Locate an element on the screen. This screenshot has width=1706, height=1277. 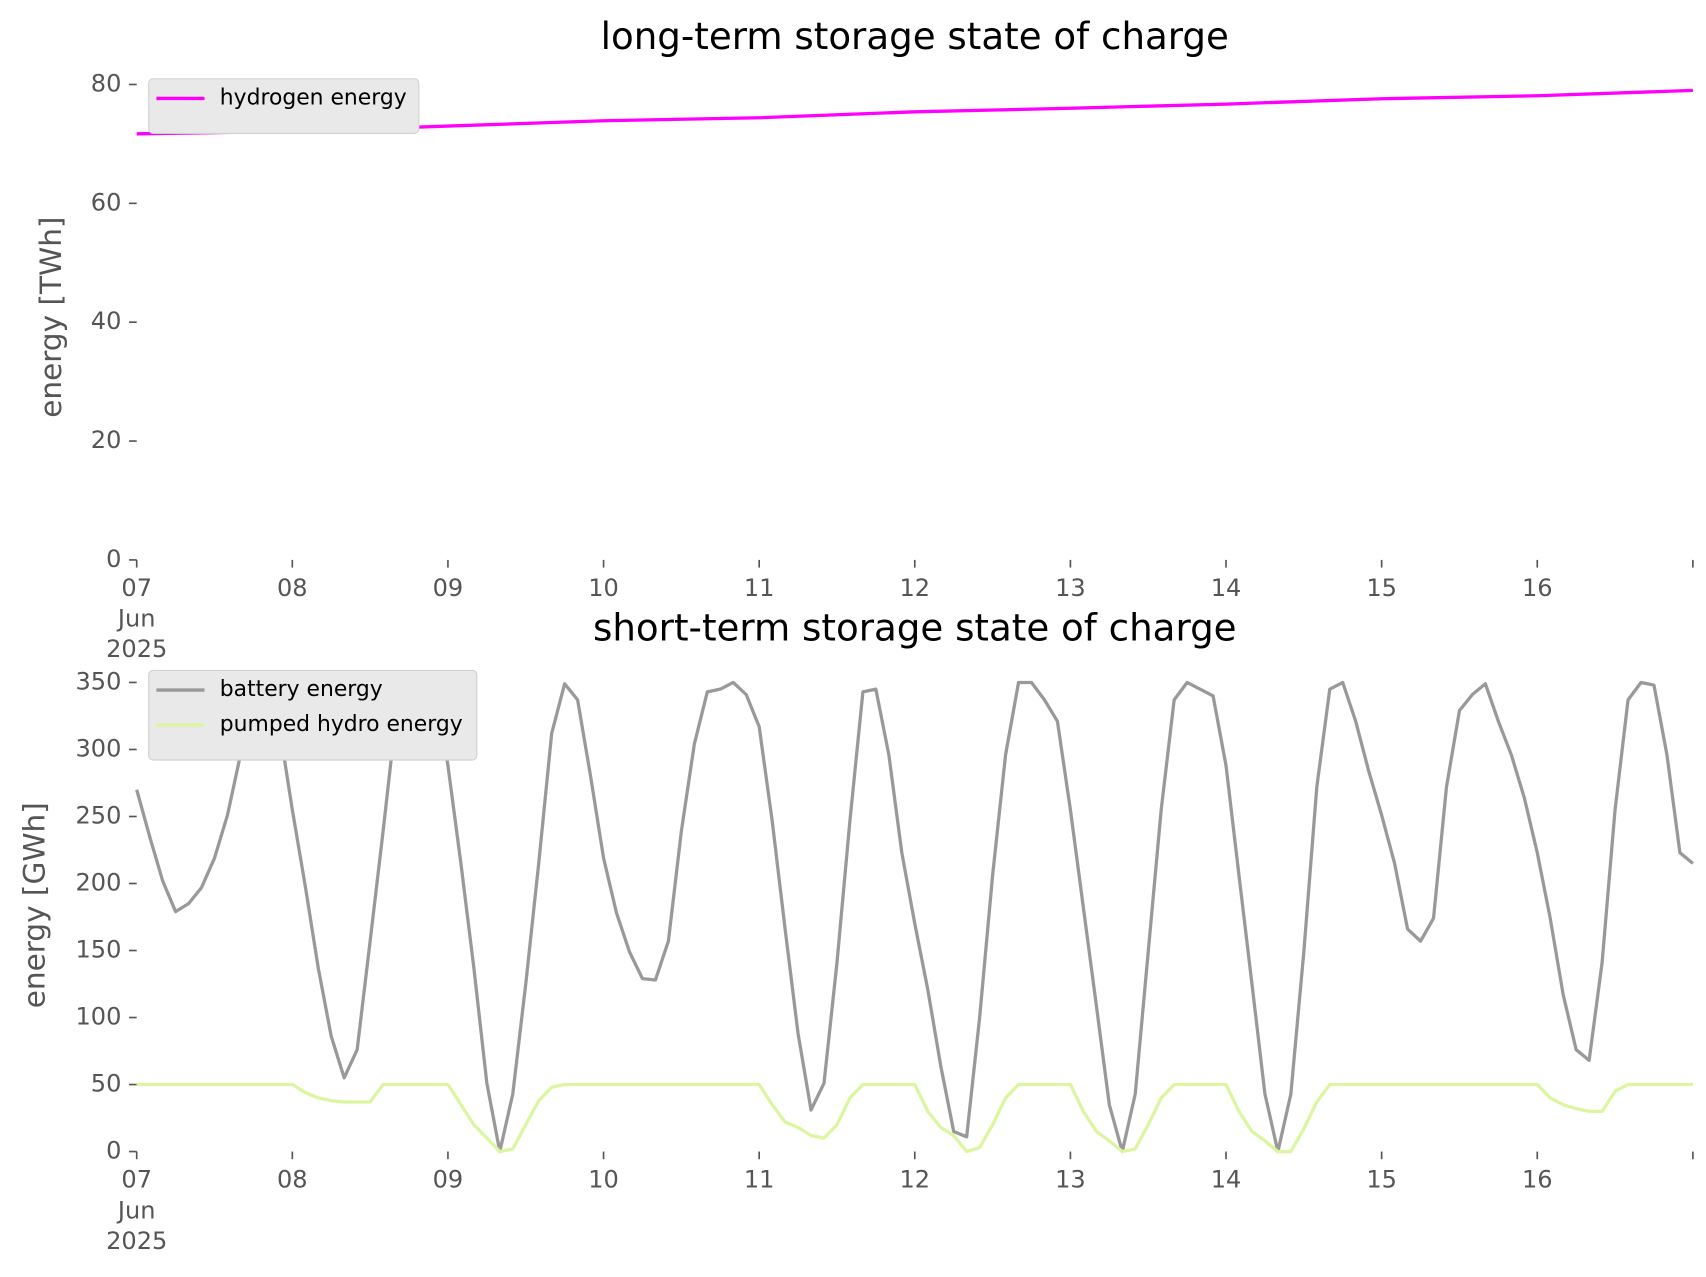
y-tick-label: 200 is located at coordinates (98, 883).